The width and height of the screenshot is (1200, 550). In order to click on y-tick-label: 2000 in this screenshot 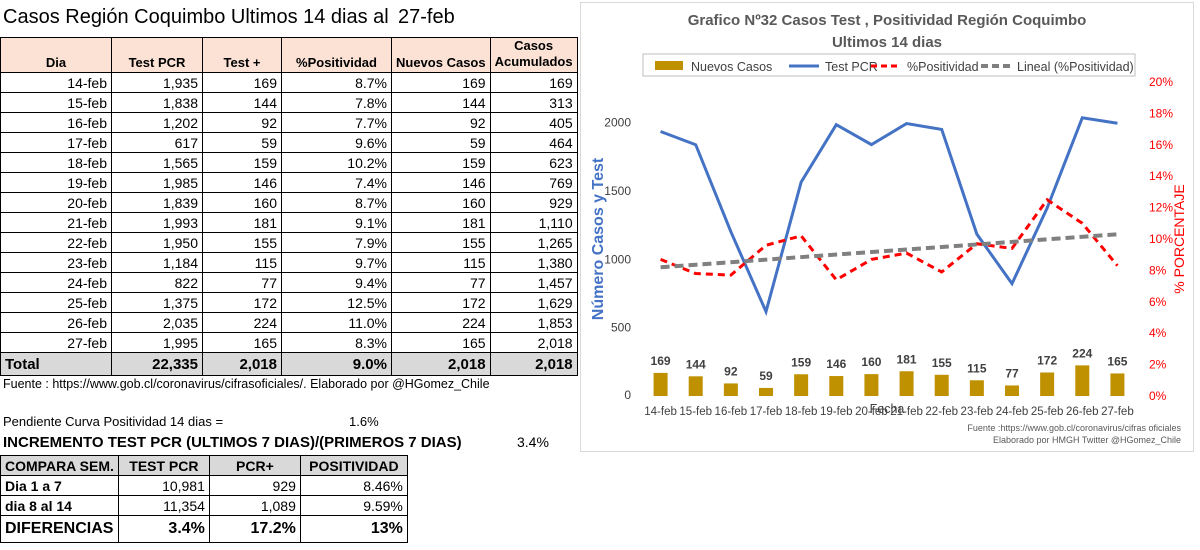, I will do `click(617, 123)`.